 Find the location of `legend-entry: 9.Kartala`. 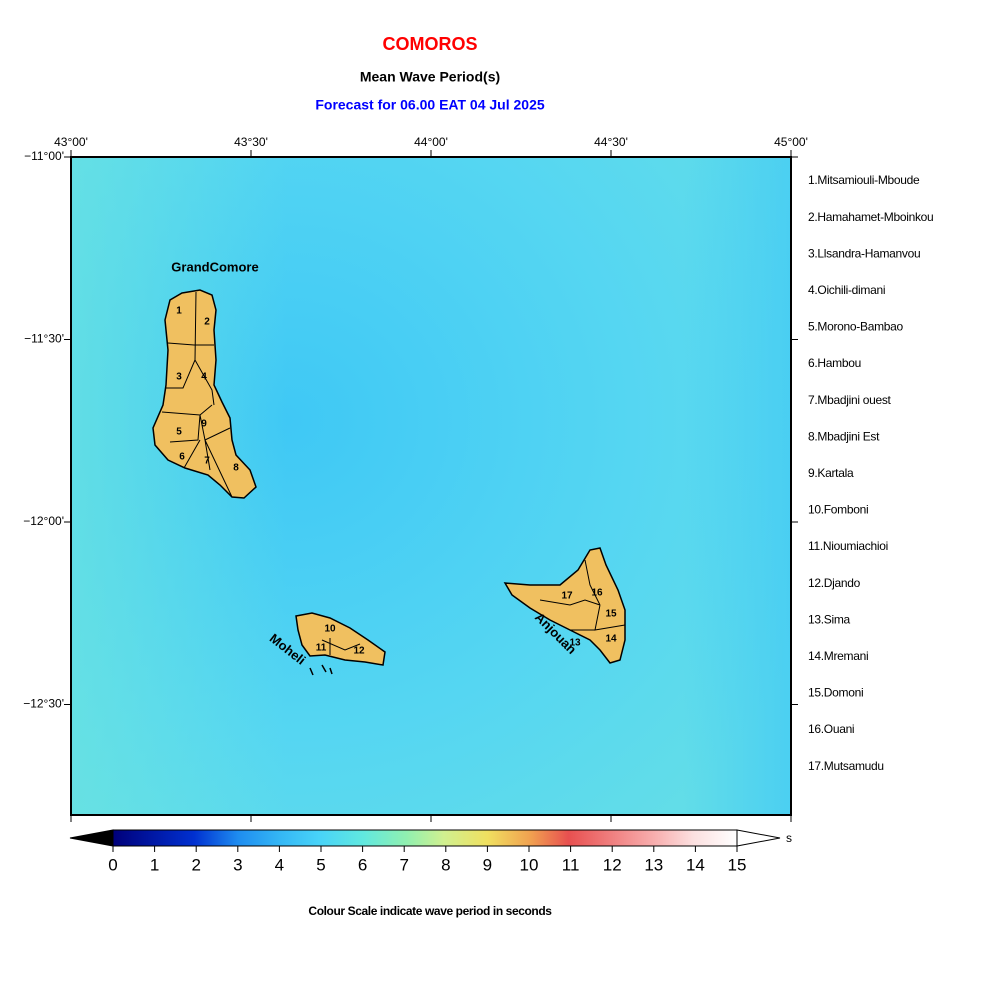

legend-entry: 9.Kartala is located at coordinates (831, 473).